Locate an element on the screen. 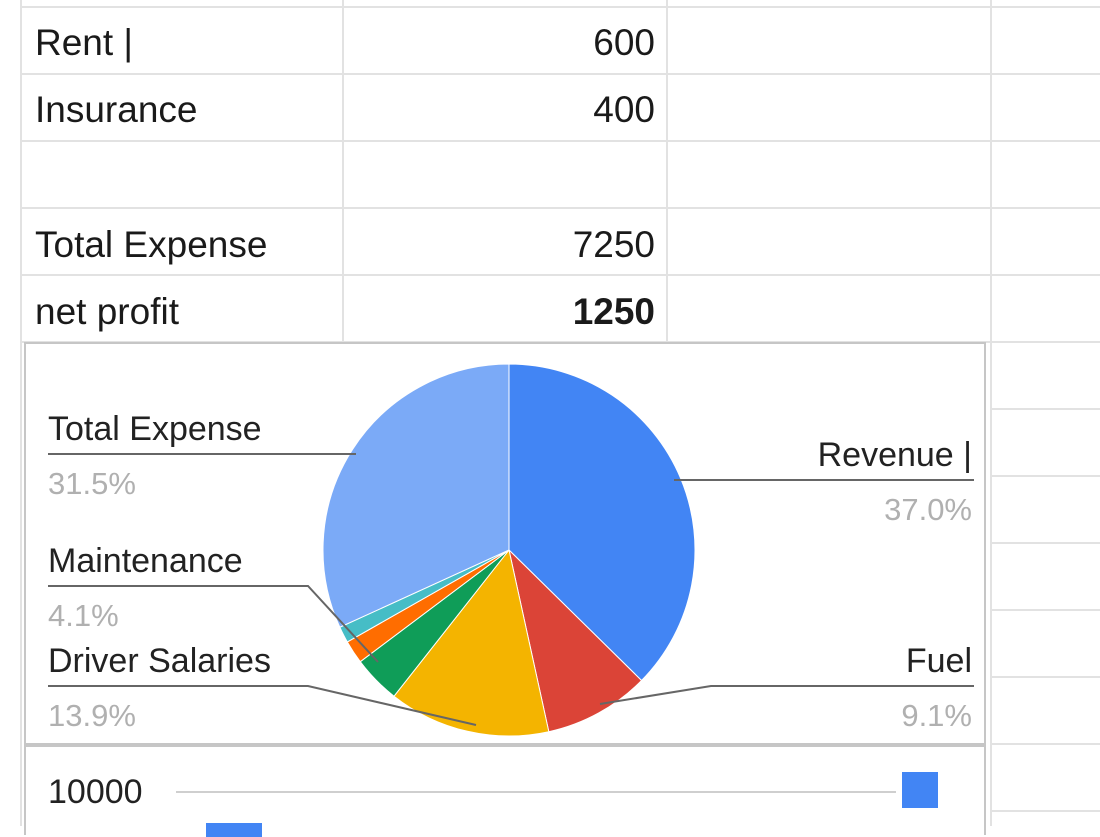 The image size is (1100, 837). bar is located at coordinates (234, 830).